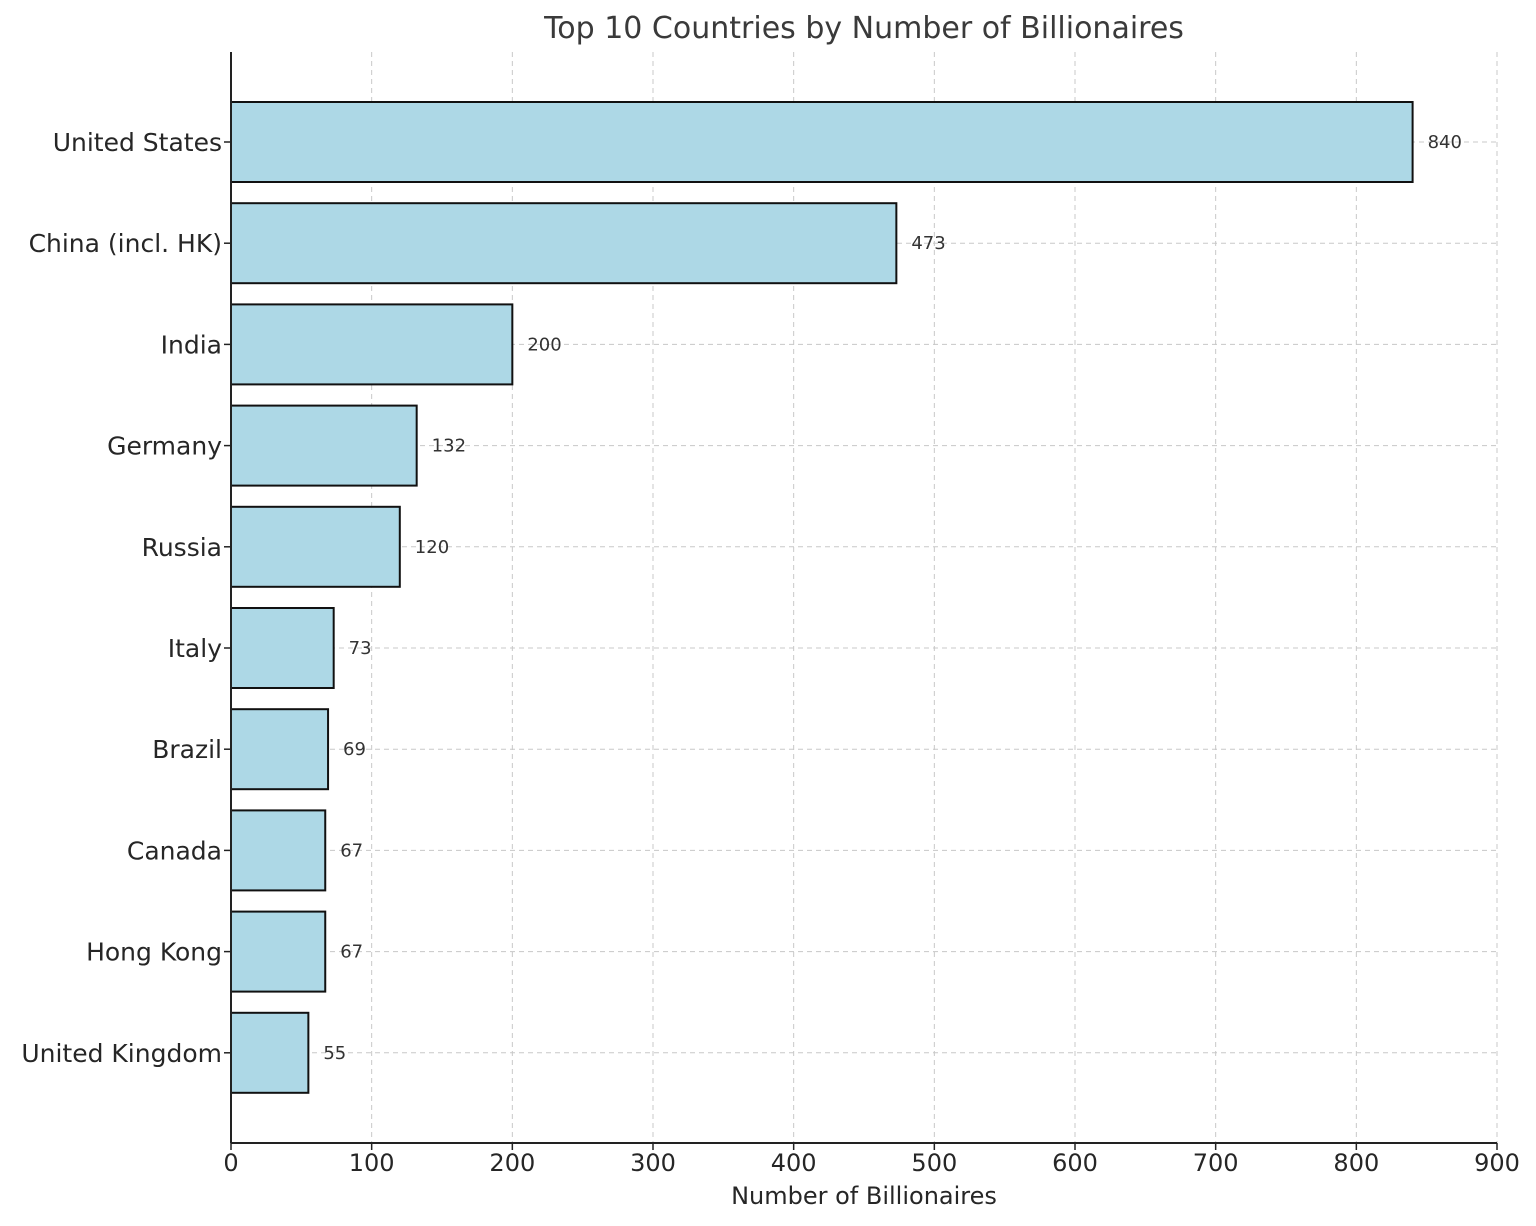  What do you see at coordinates (1497, 1163) in the screenshot?
I see `x-tick-label: 900` at bounding box center [1497, 1163].